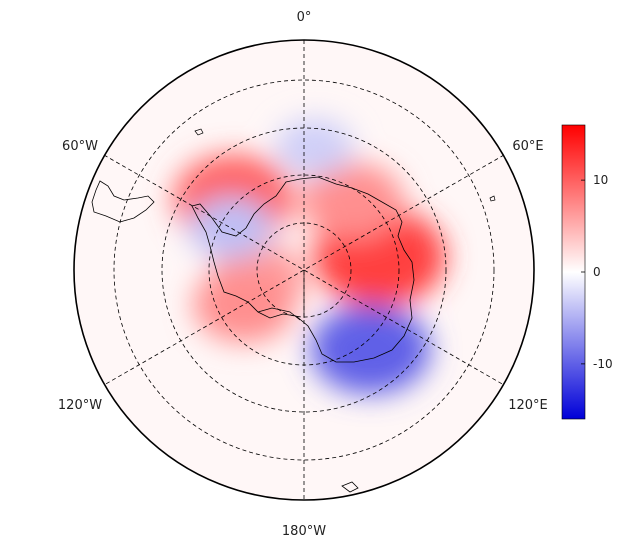 The height and width of the screenshot is (552, 625). What do you see at coordinates (304, 17) in the screenshot?
I see `label-0: 0°` at bounding box center [304, 17].